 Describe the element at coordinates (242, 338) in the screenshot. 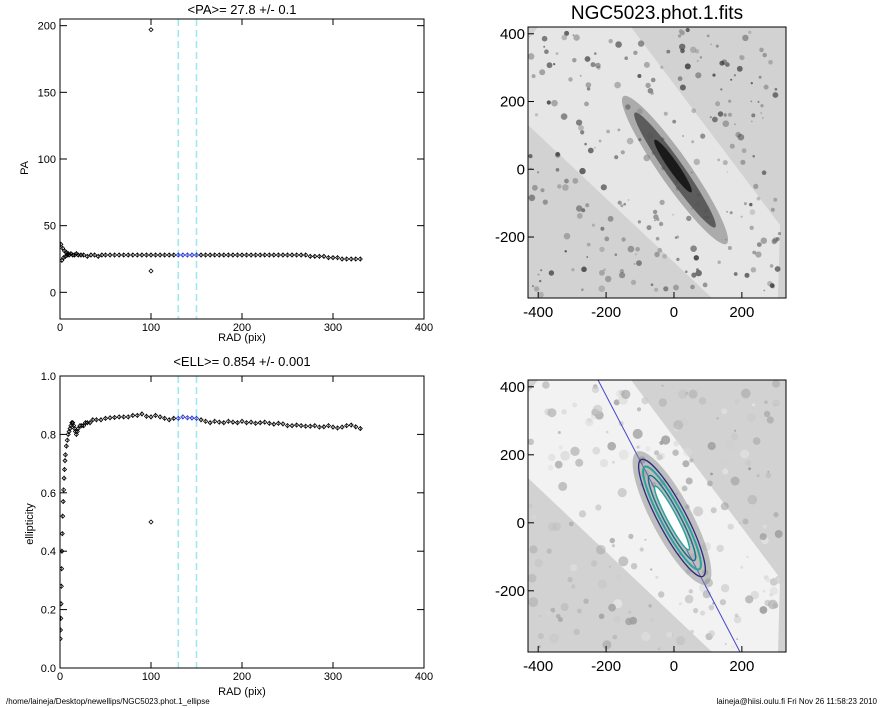

I see `pa-xlabel: RAD (pix)` at that location.